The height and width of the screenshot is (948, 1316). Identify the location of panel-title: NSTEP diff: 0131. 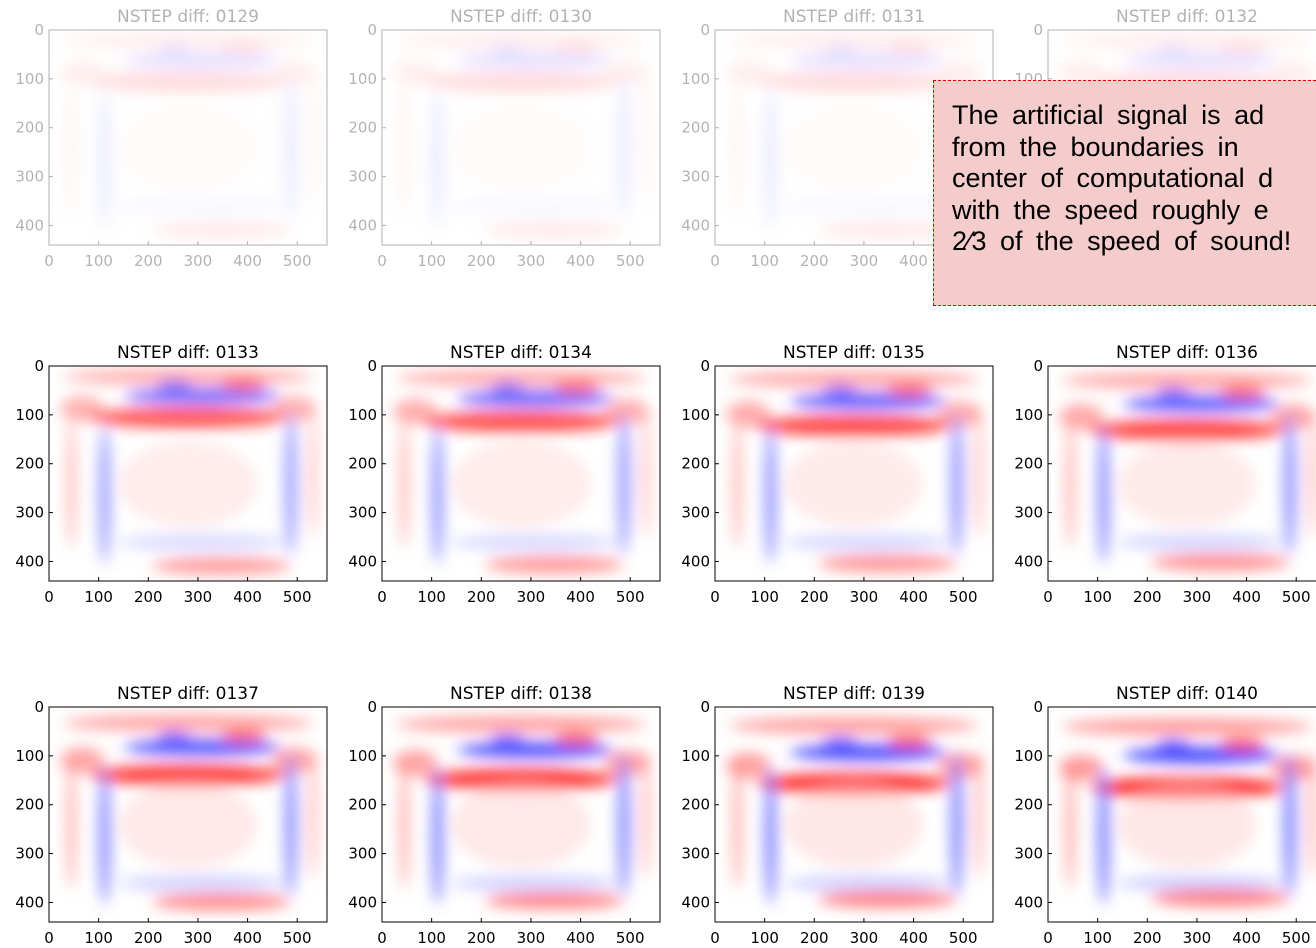
(854, 17).